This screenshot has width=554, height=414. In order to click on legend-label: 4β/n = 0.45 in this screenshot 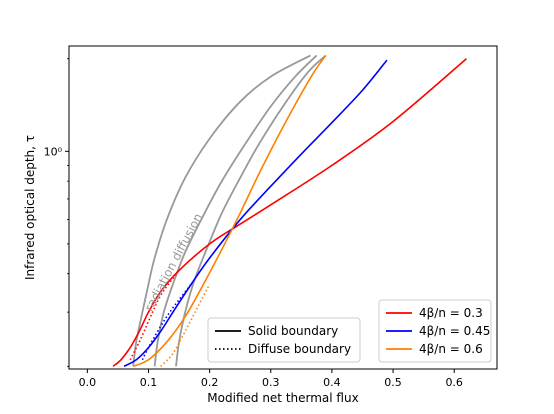, I will do `click(454, 331)`.